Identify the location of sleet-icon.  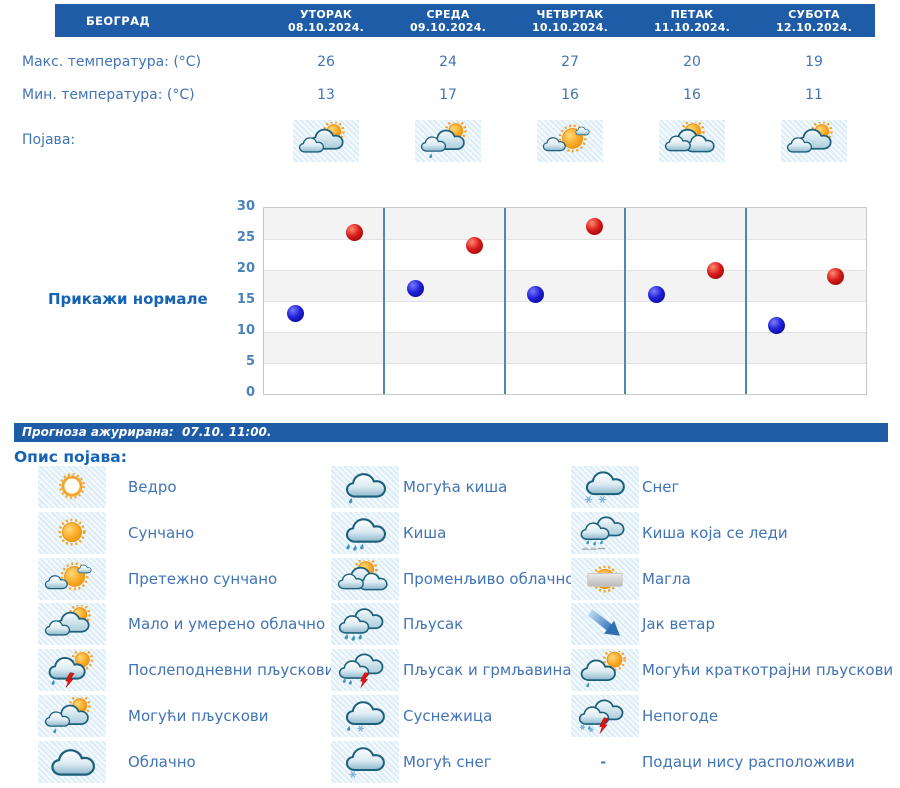
(365, 716).